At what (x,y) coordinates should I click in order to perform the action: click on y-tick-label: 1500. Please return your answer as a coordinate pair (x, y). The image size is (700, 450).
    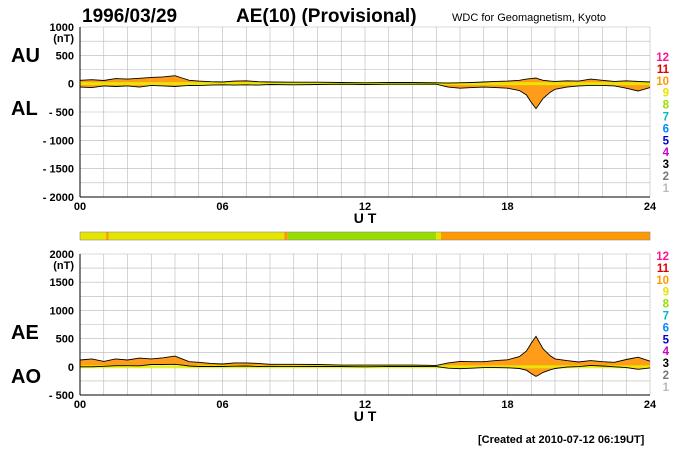
    Looking at the image, I should click on (62, 283).